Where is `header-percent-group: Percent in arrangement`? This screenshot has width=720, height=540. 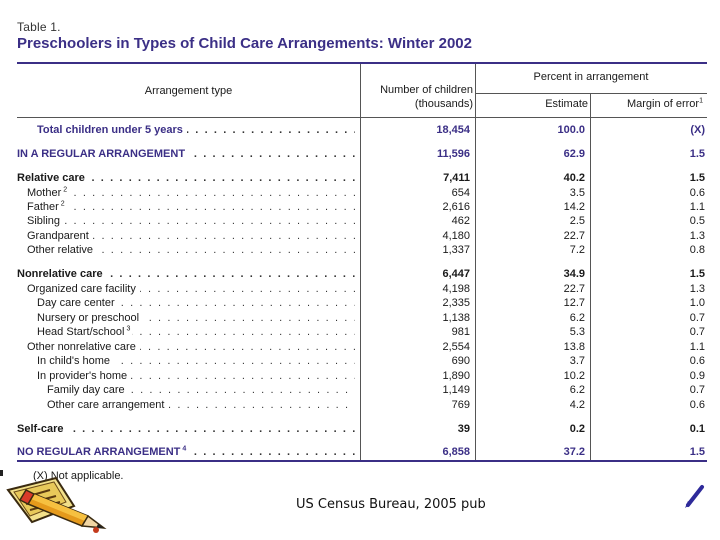 header-percent-group: Percent in arrangement is located at coordinates (591, 77).